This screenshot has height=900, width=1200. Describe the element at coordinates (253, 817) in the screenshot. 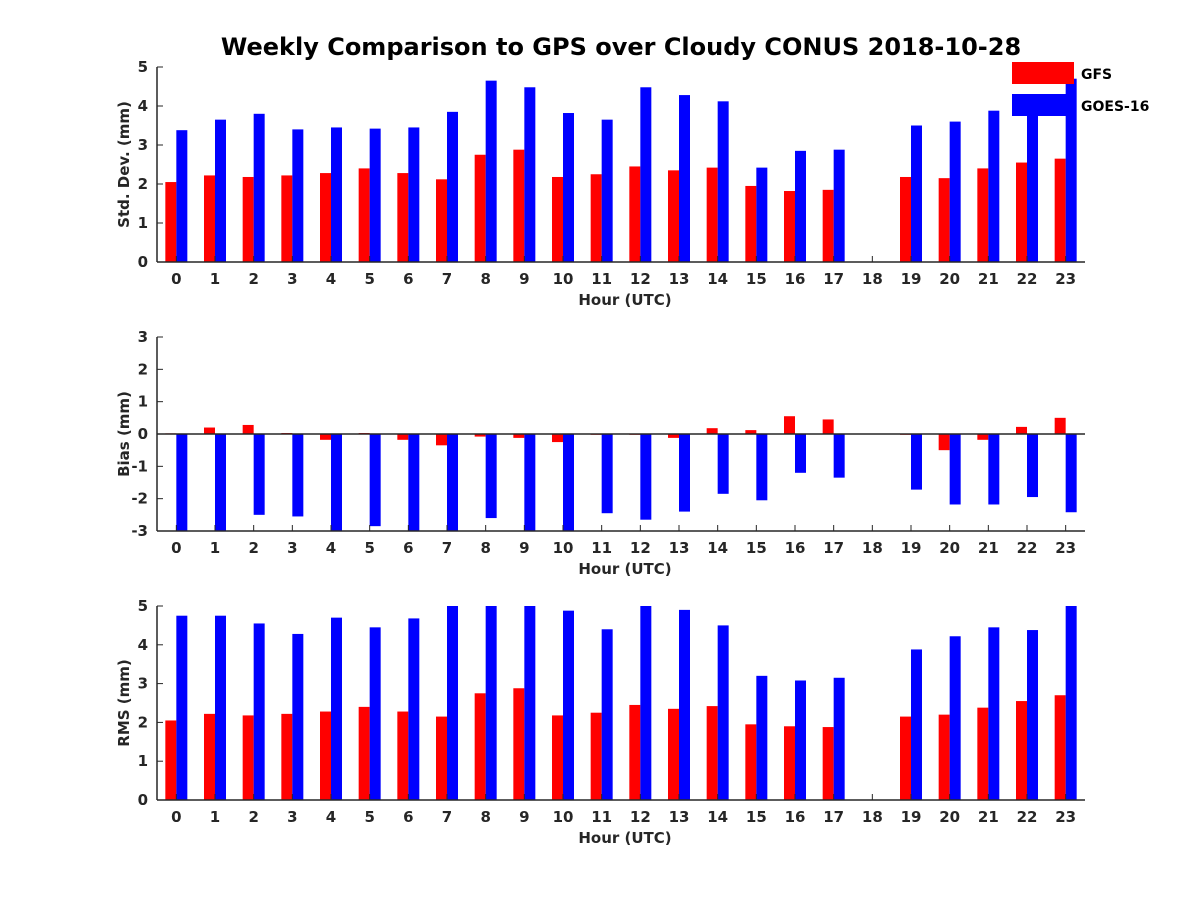

I see `x-tick-label: 2` at that location.